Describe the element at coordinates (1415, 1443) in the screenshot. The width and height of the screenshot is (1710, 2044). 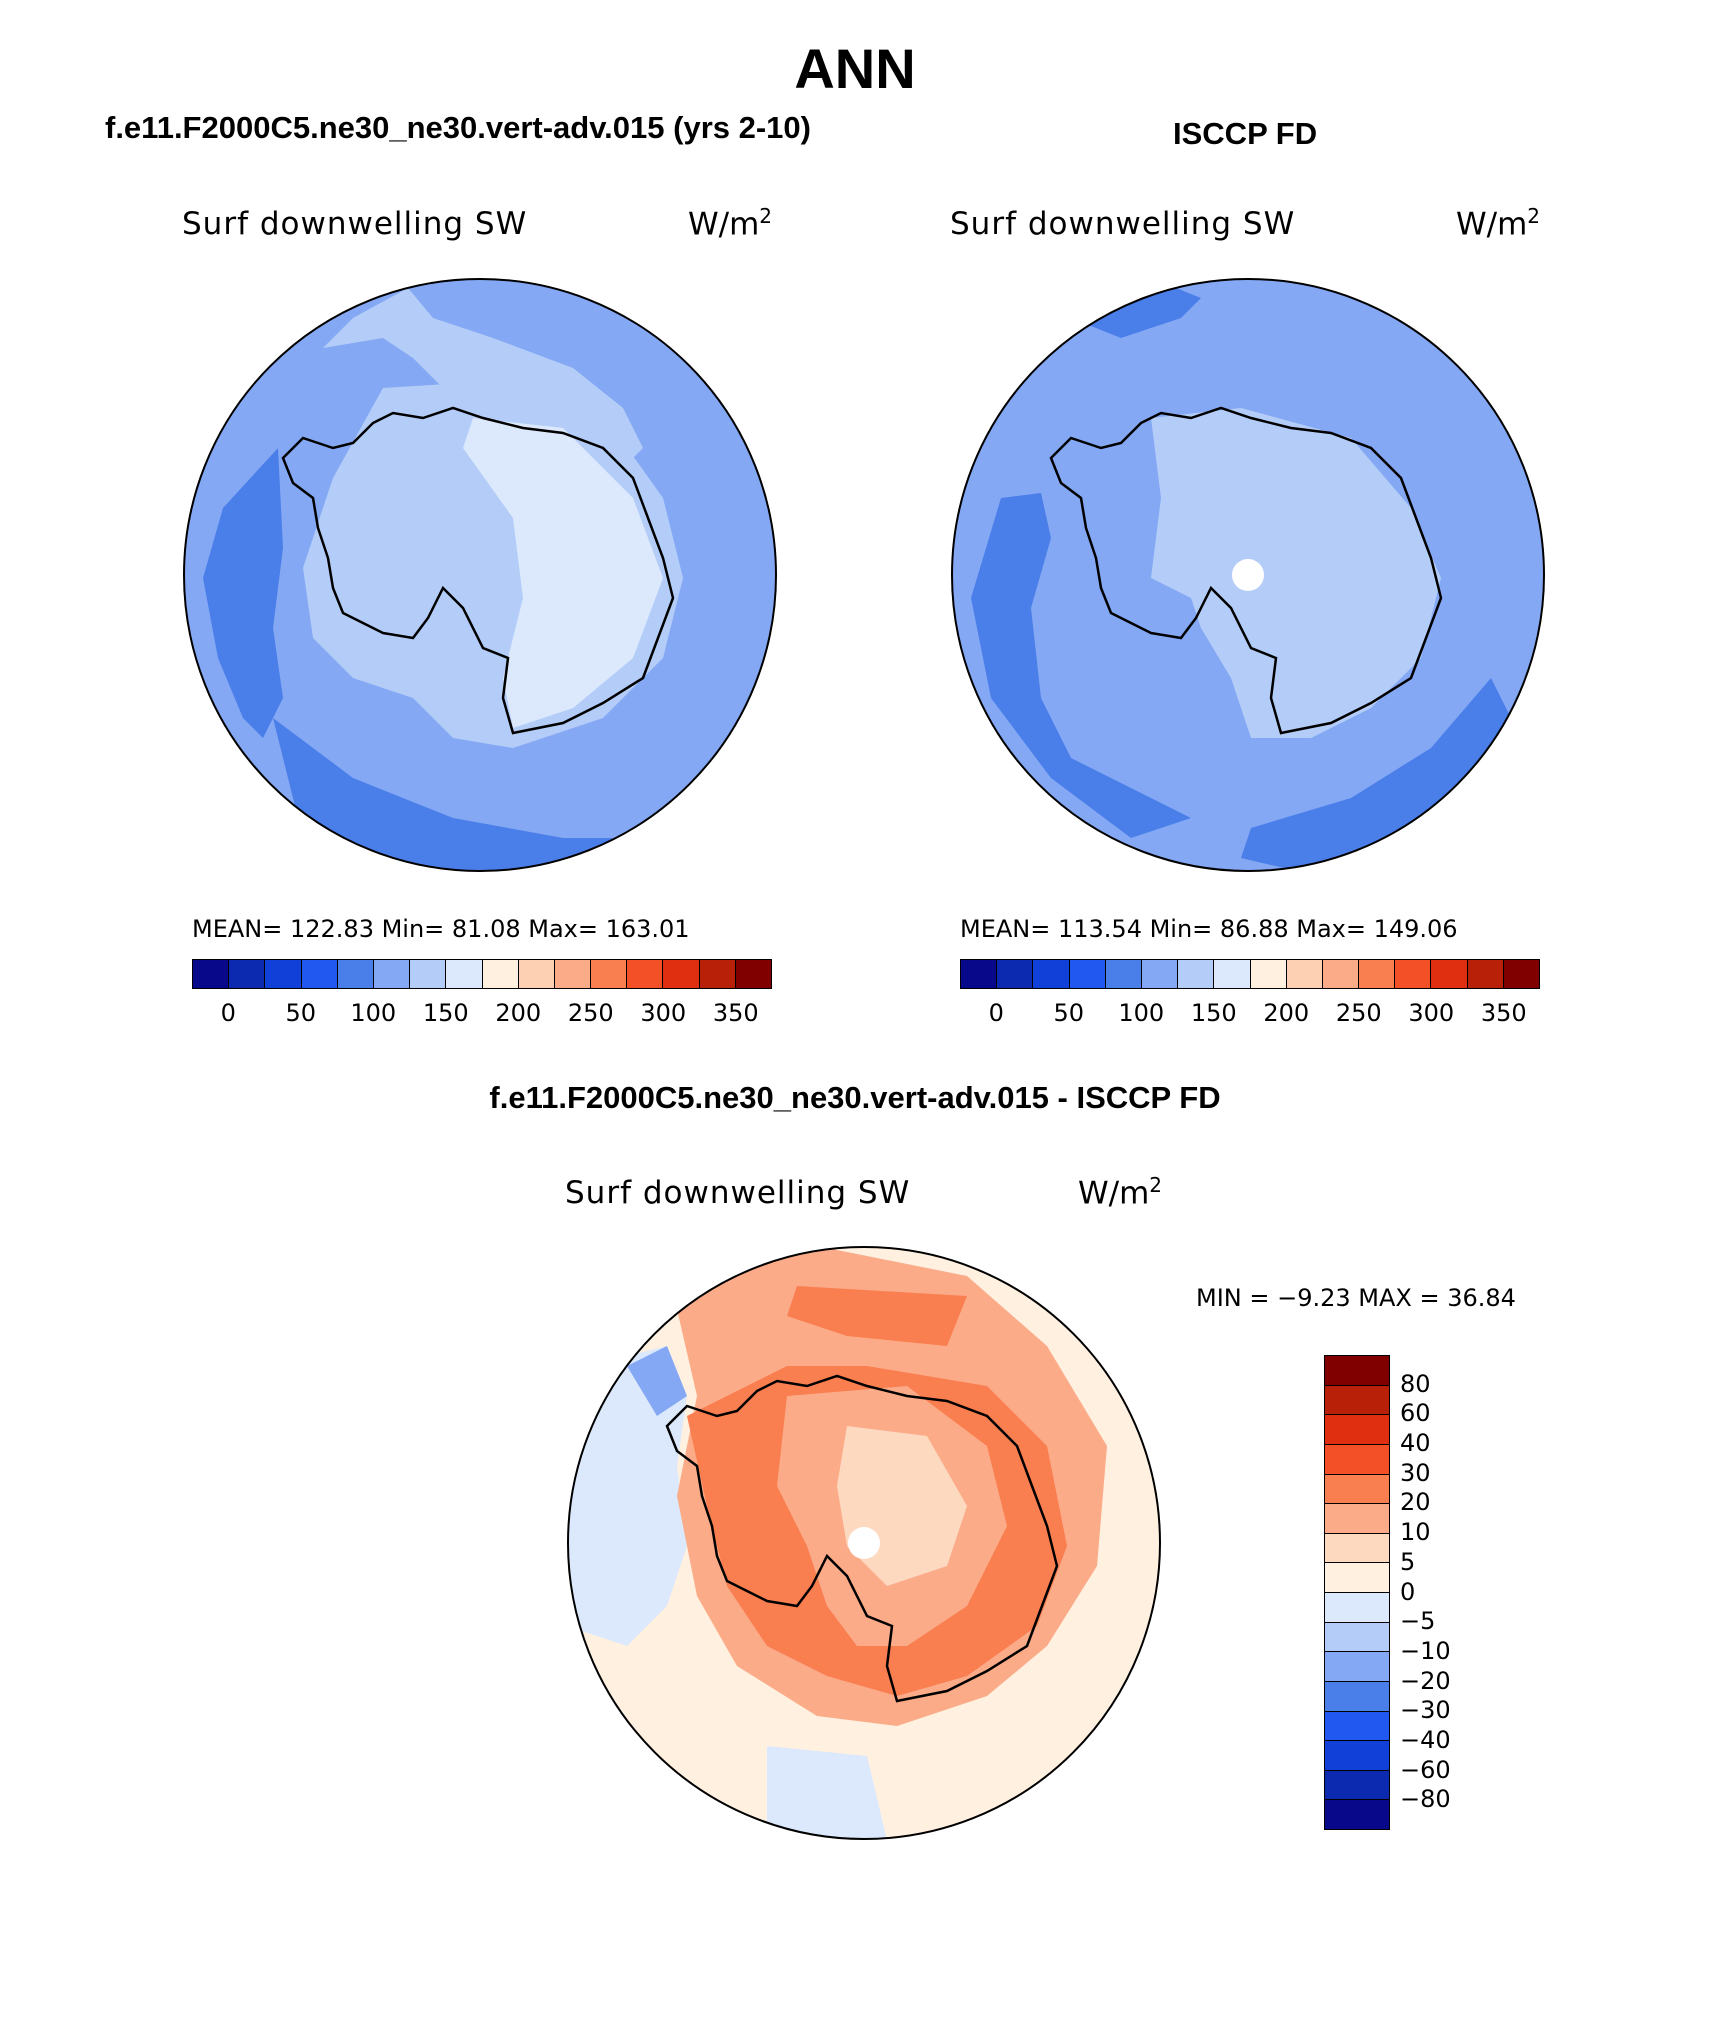
I see `colorbar-tick-label: 40` at that location.